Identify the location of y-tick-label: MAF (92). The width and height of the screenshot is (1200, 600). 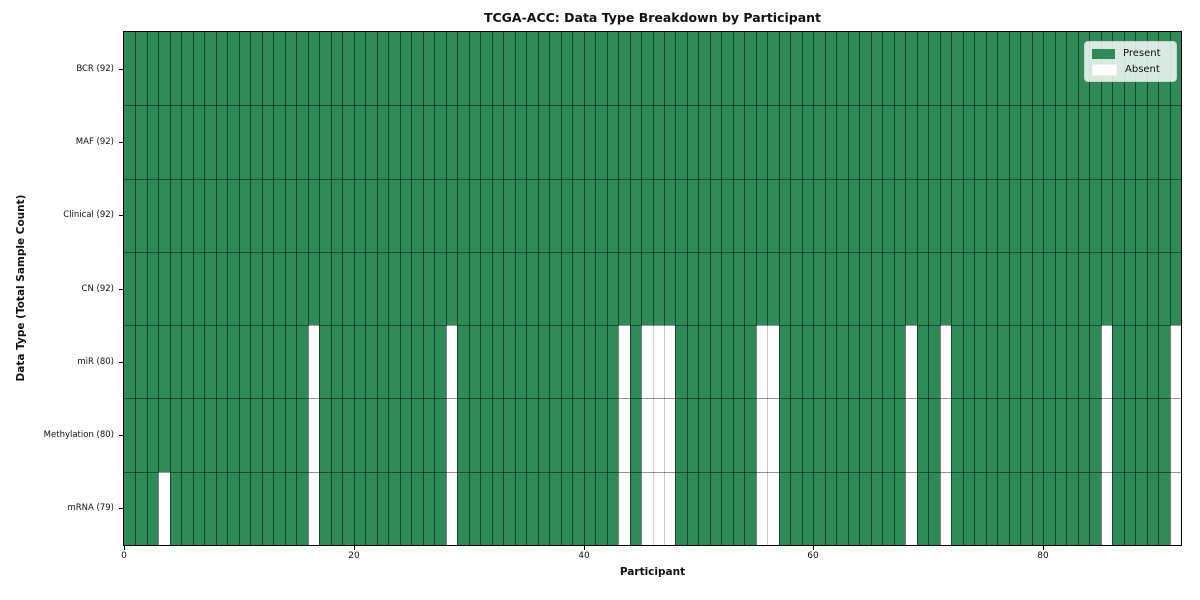
(94, 142).